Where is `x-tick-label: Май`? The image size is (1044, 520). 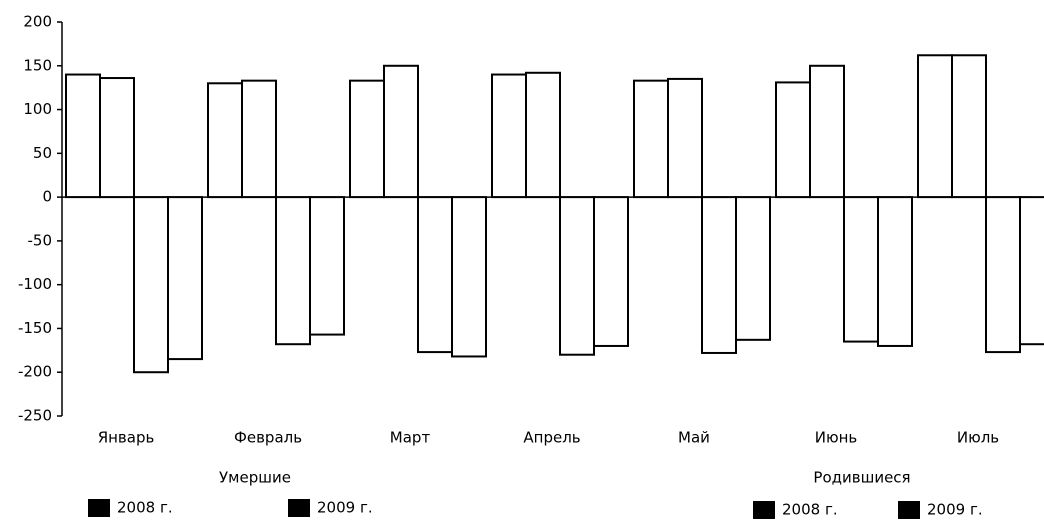 x-tick-label: Май is located at coordinates (694, 438).